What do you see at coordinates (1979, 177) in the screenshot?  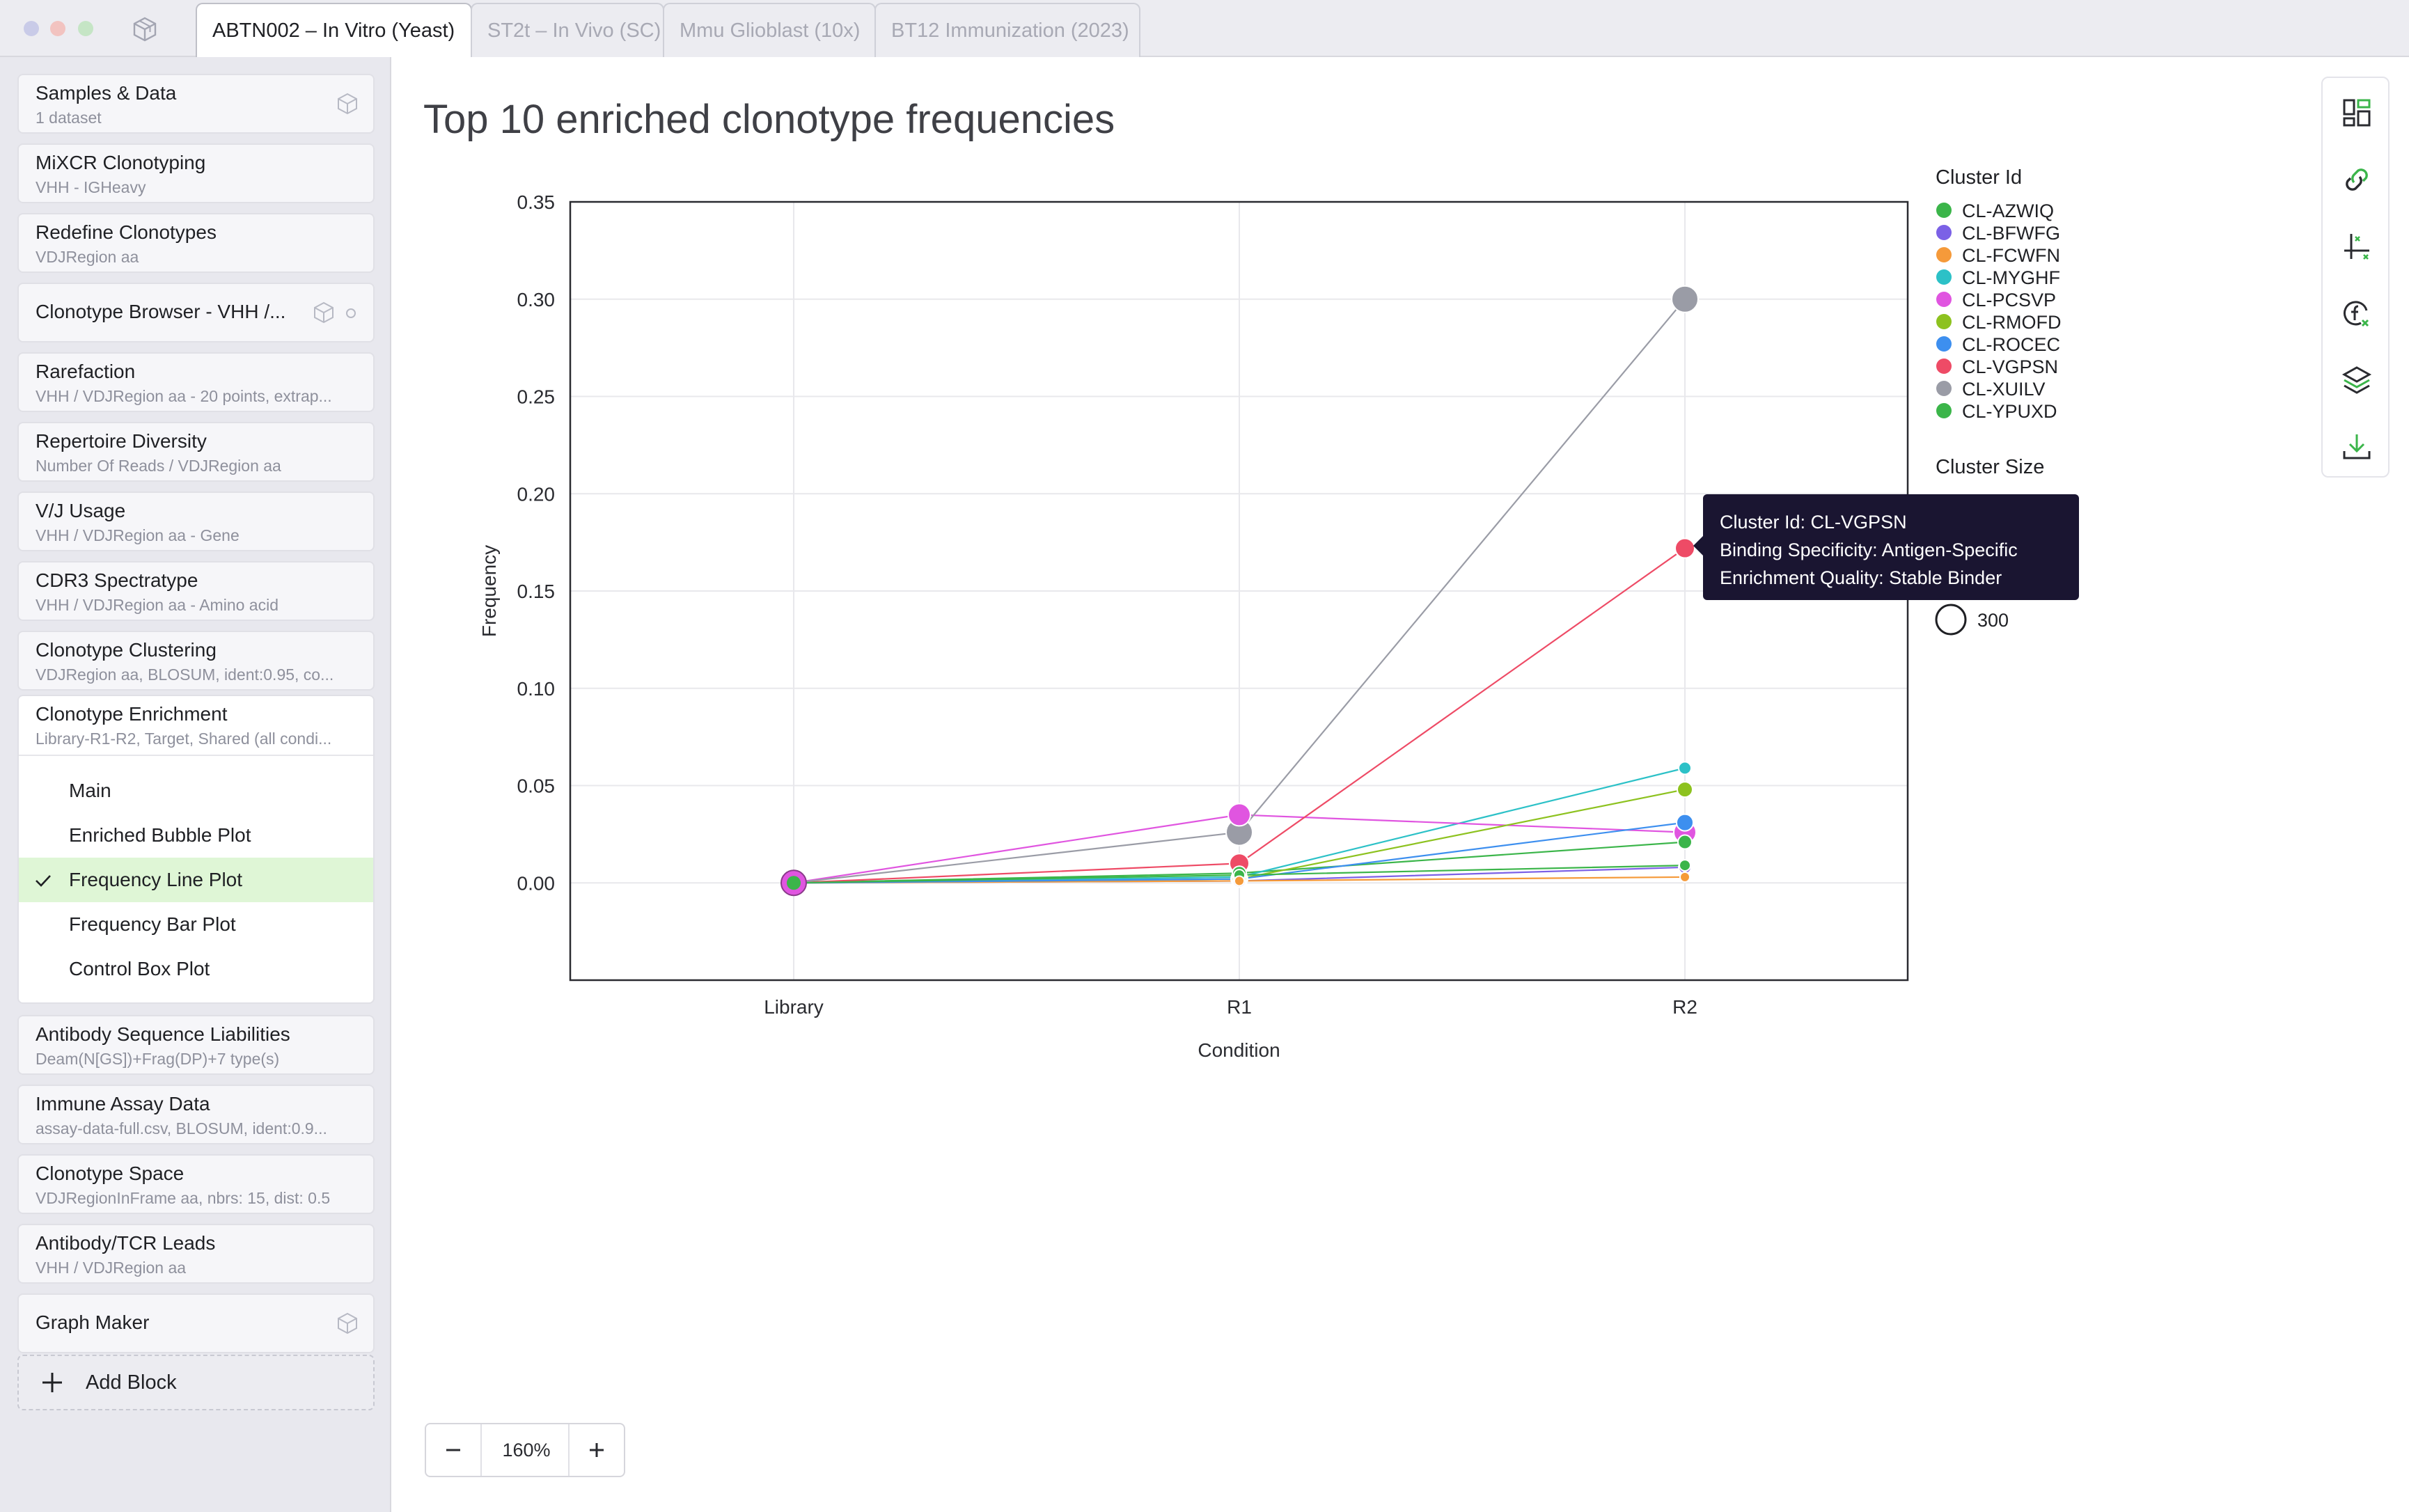 I see `legend-title: Cluster Id` at bounding box center [1979, 177].